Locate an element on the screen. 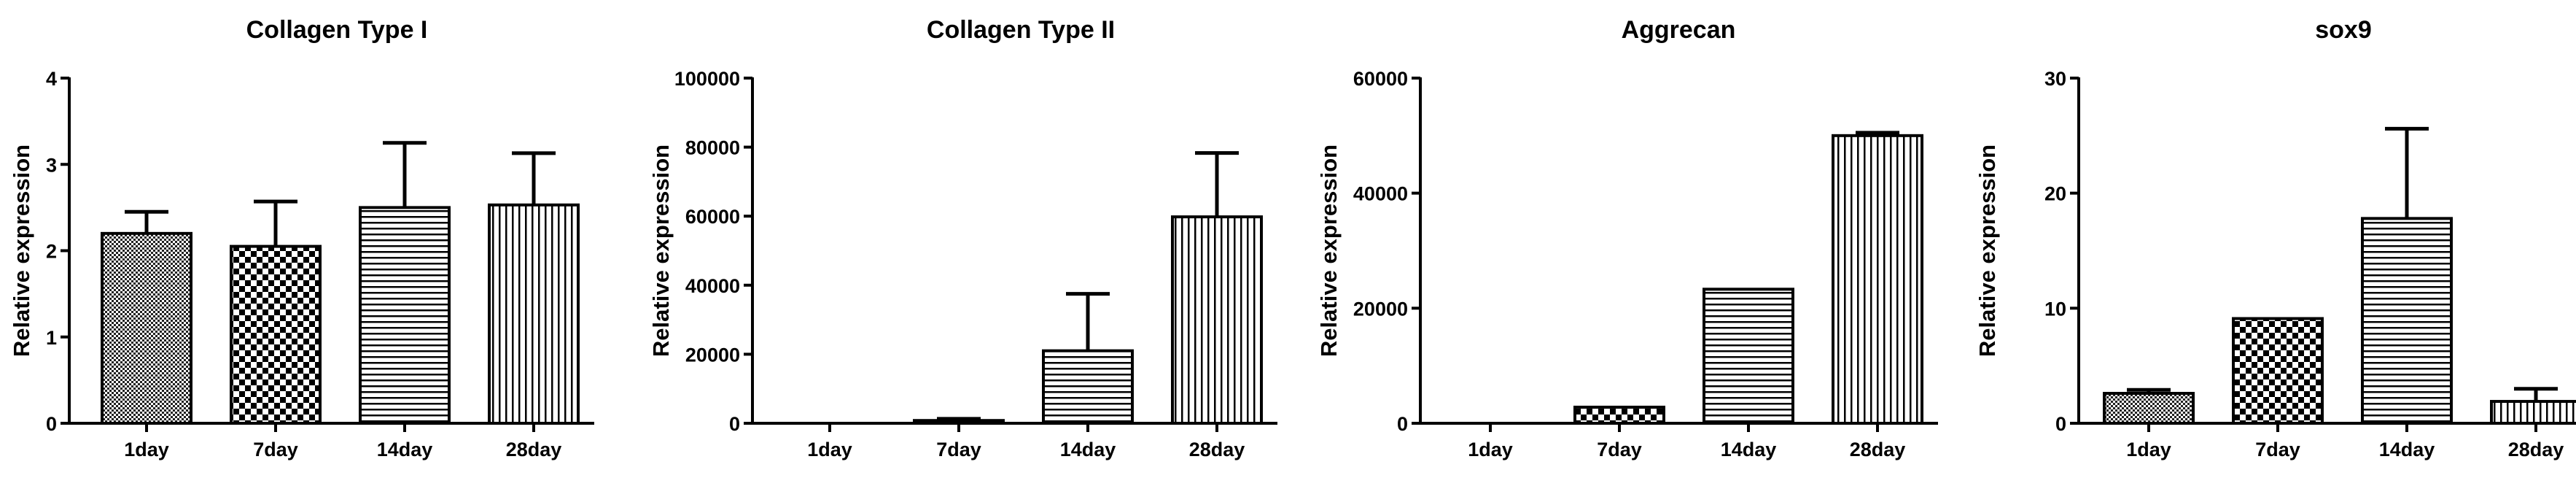 This screenshot has width=2576, height=478. y-tick-label: 30 is located at coordinates (2055, 79).